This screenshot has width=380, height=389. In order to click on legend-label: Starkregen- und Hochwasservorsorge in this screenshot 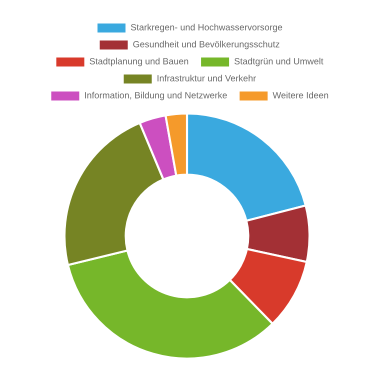, I will do `click(206, 28)`.